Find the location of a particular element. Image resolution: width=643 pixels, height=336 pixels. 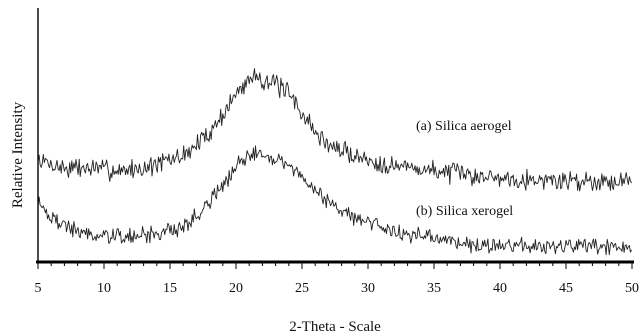

x-axis-tick-labels: 5 10 15 20 25 30 35 40 45 50 is located at coordinates (337, 288).